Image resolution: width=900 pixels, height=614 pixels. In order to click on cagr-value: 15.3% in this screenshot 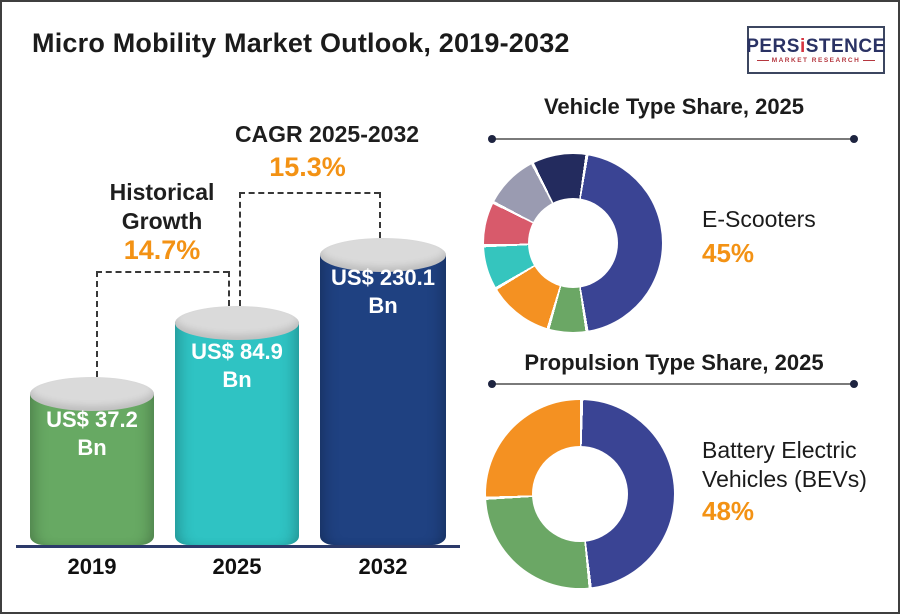, I will do `click(307, 167)`.